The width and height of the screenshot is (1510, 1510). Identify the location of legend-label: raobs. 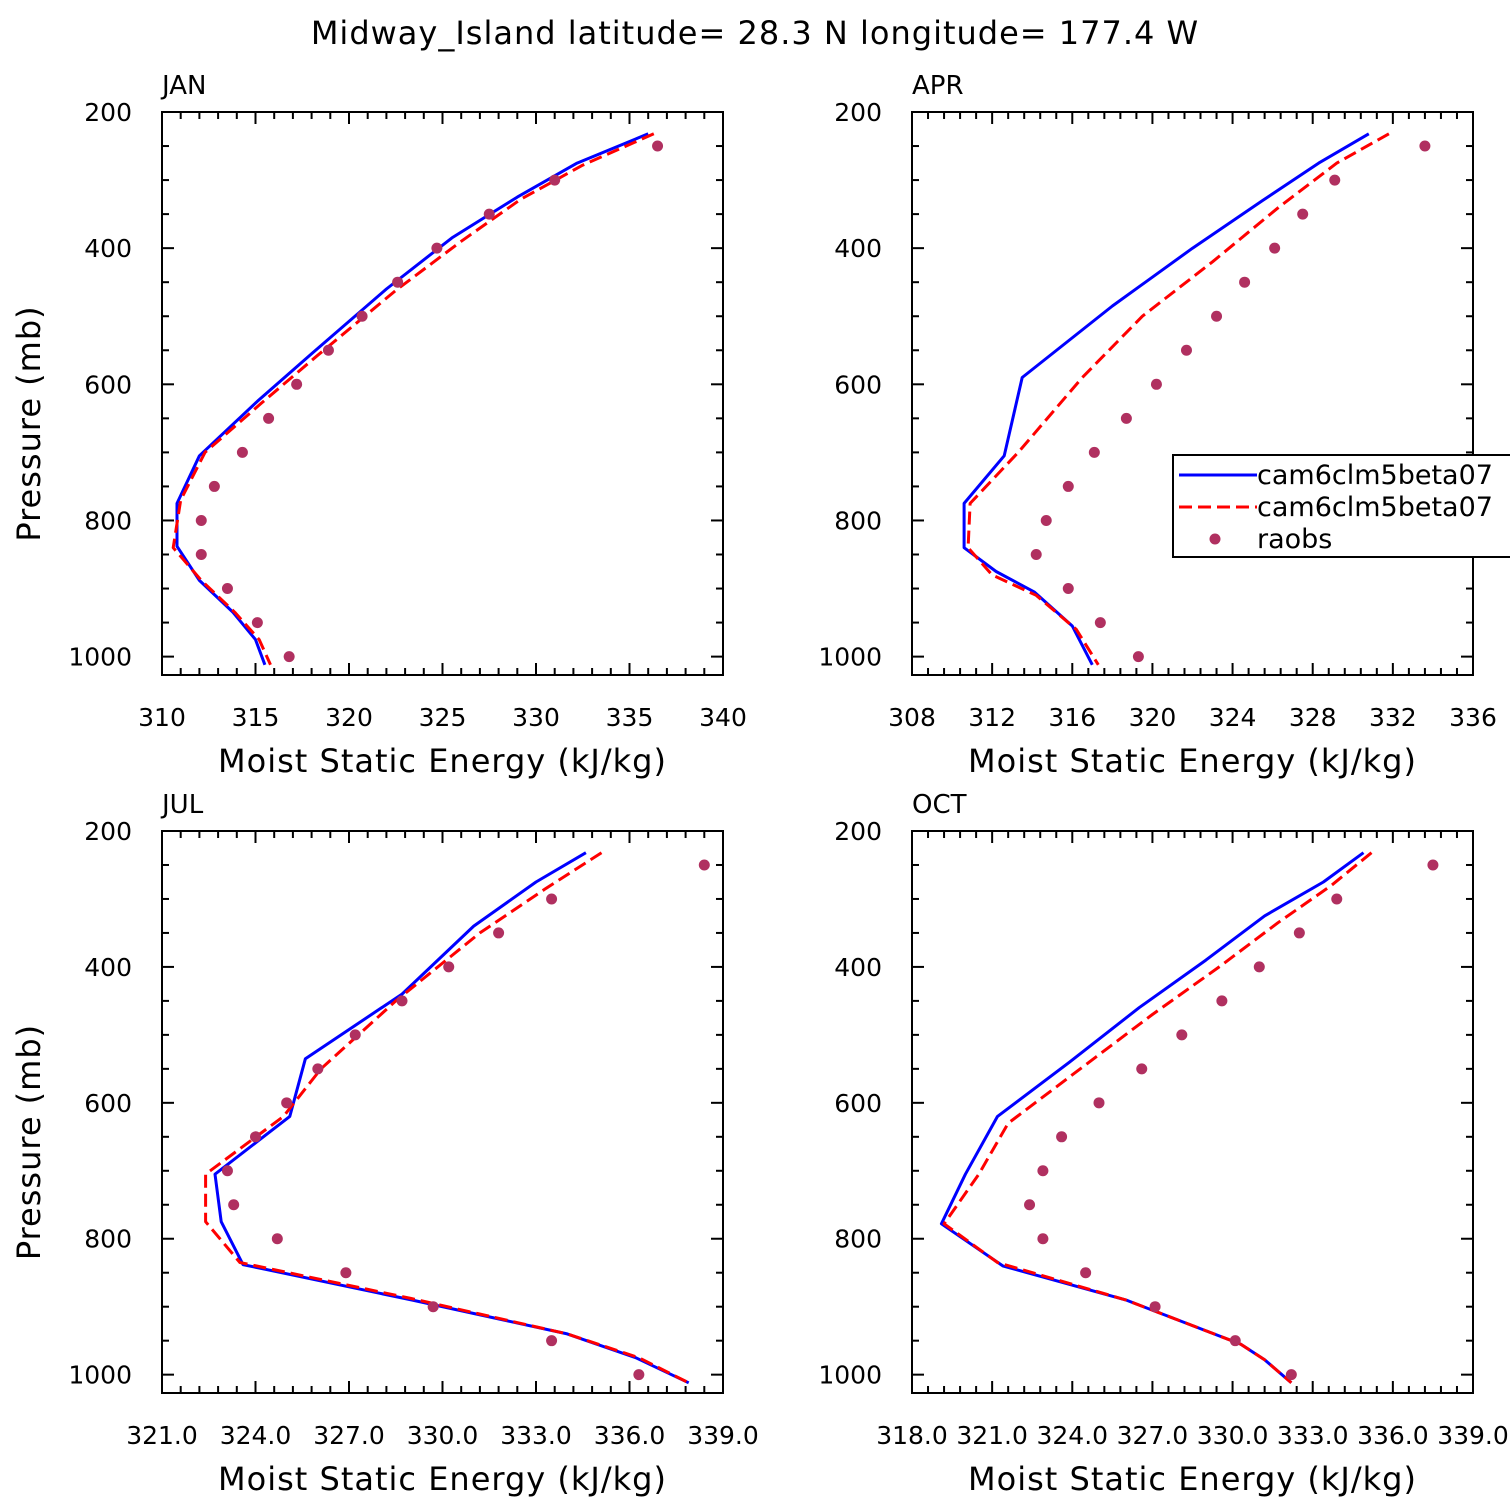
(1294, 539).